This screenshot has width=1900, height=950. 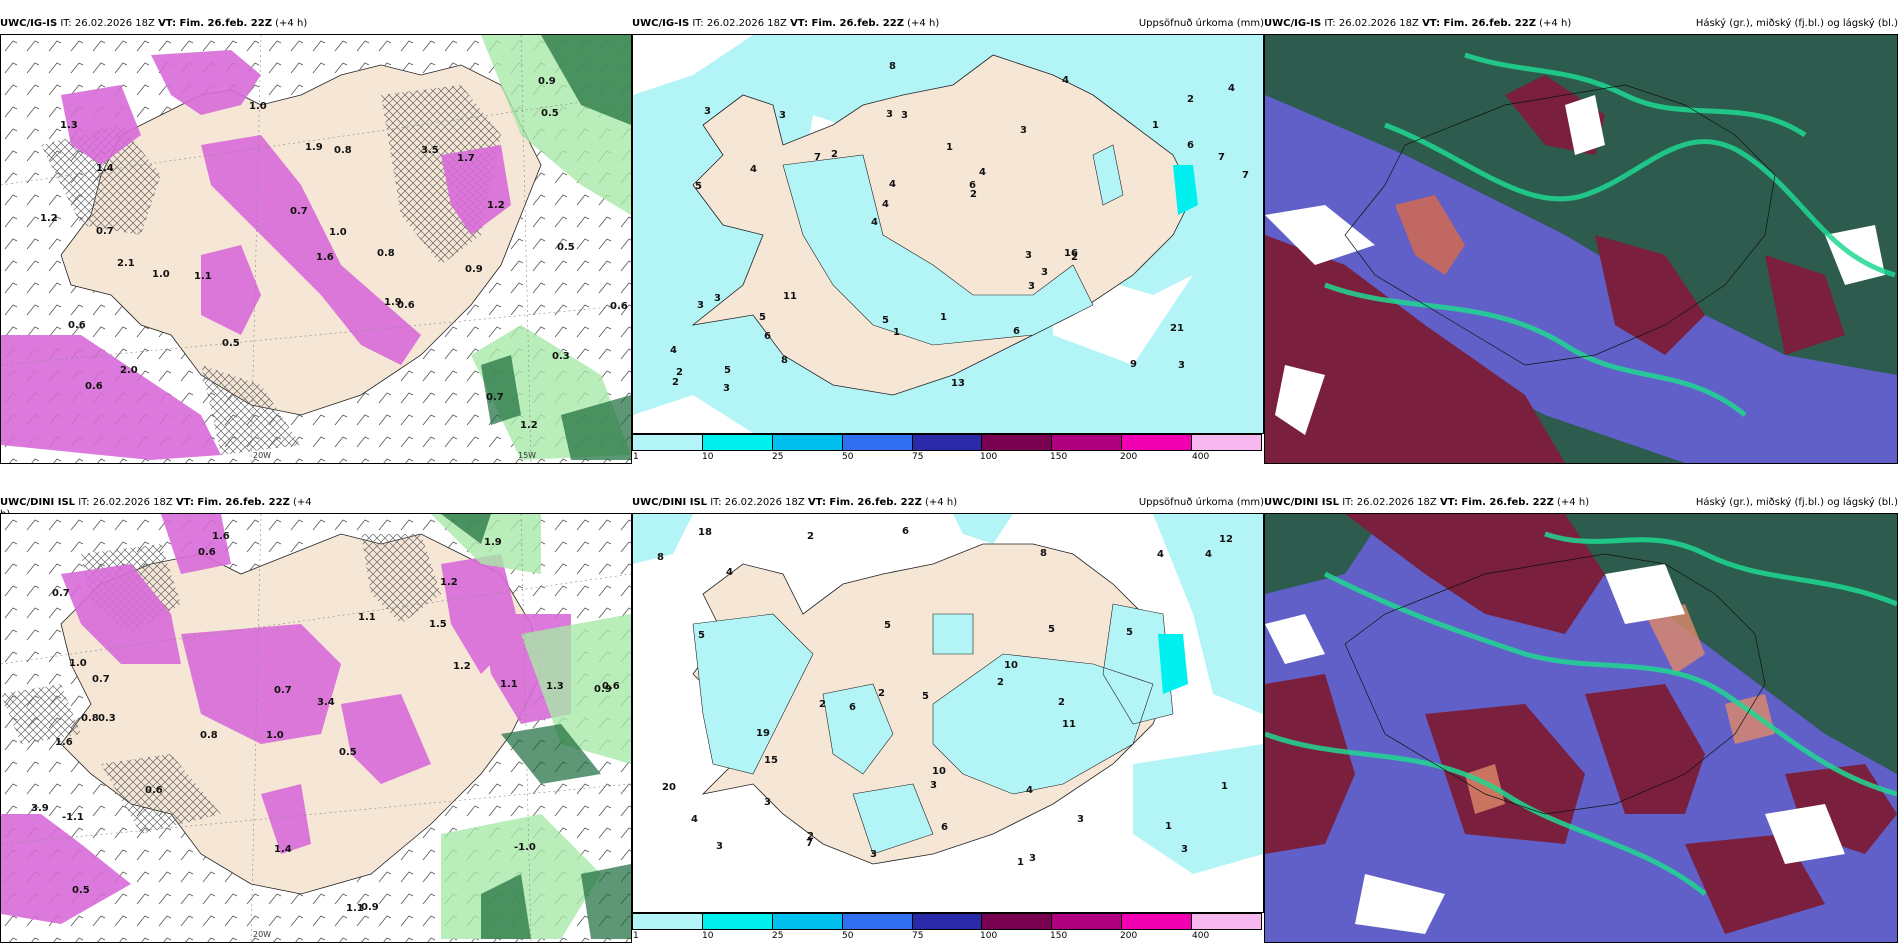 I want to click on cloud-low, so click(x=1581, y=724).